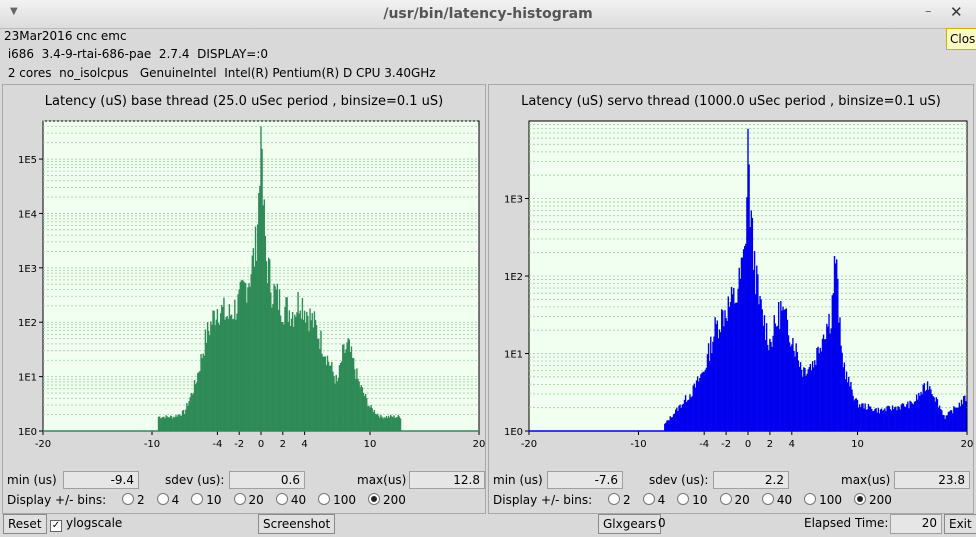 The image size is (976, 537). What do you see at coordinates (167, 500) in the screenshot?
I see `base-bins-option-4: 4` at bounding box center [167, 500].